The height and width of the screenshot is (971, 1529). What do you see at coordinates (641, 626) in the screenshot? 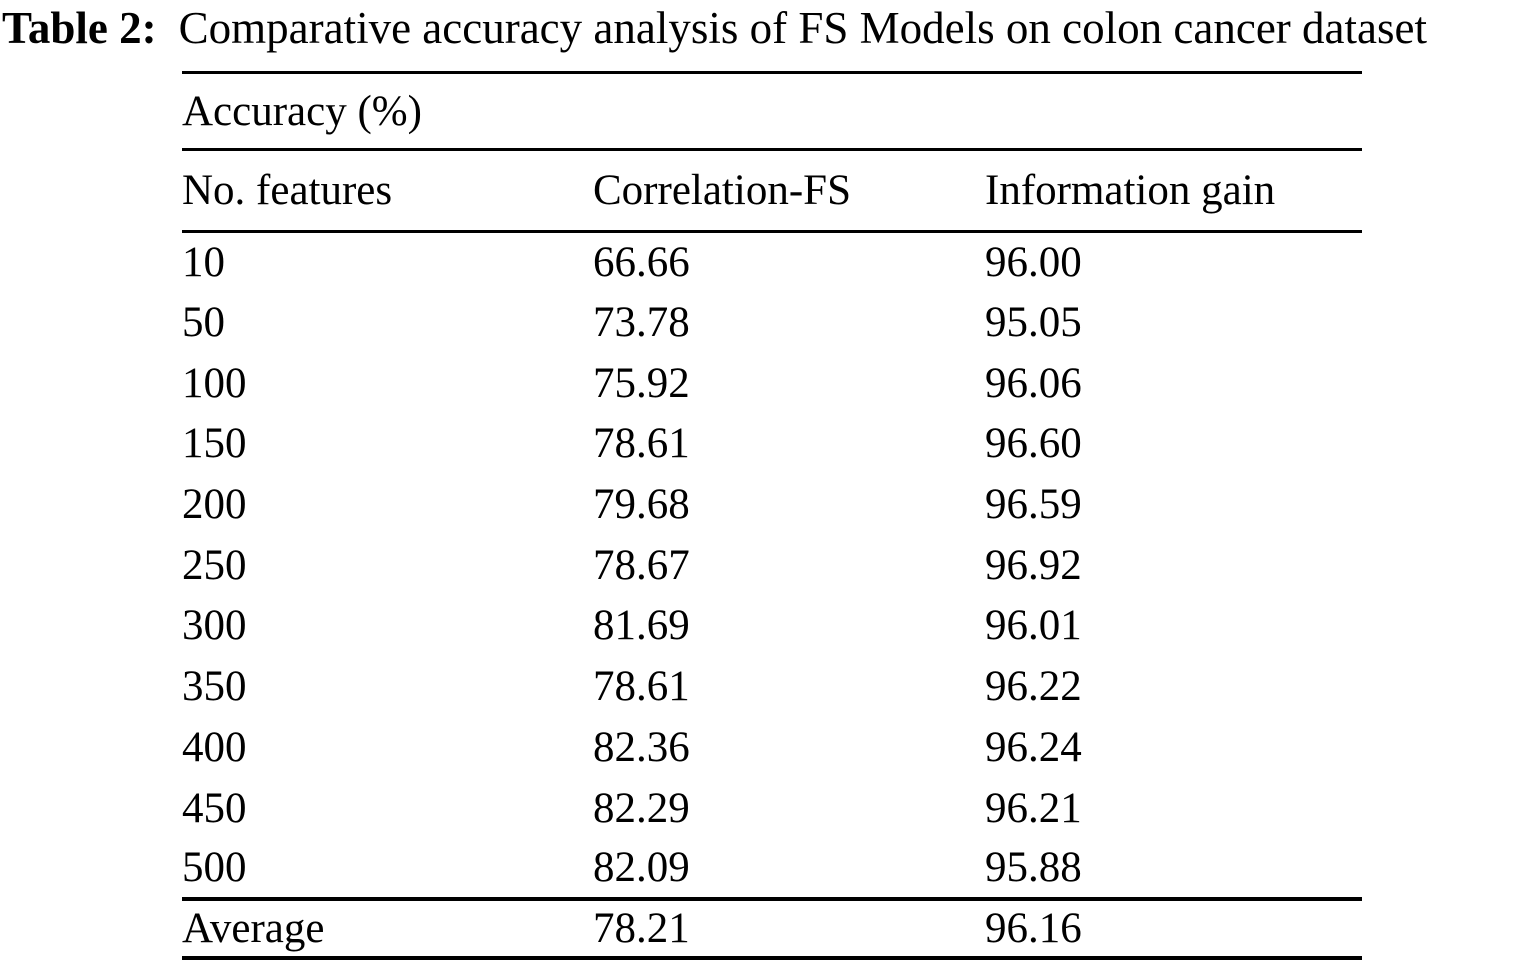
I see `cell-correlation-fs: 81.69` at bounding box center [641, 626].